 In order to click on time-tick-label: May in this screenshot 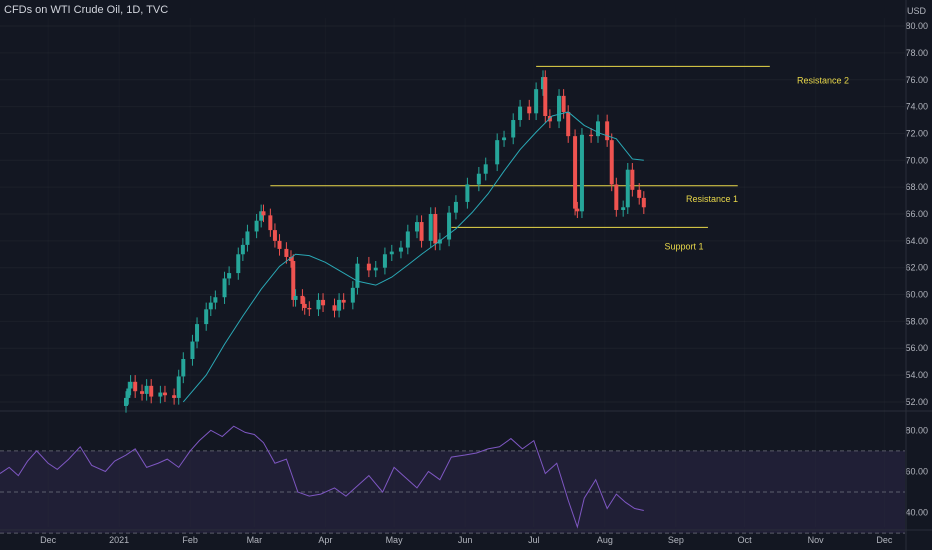, I will do `click(395, 540)`.